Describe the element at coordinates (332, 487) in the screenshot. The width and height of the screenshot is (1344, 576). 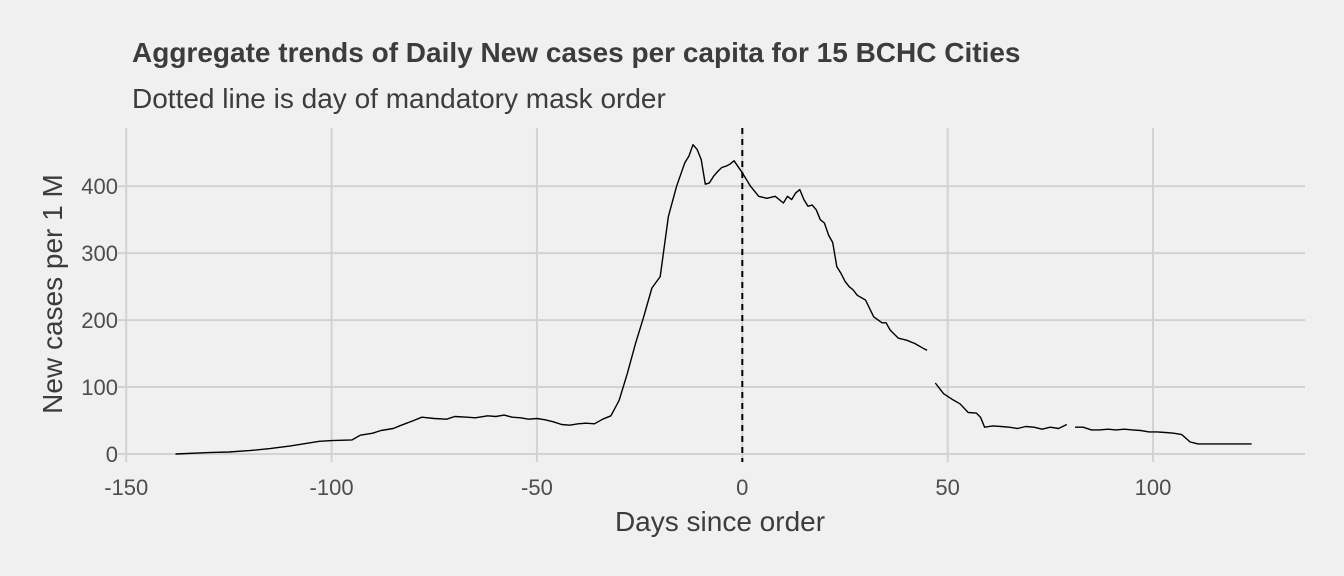
I see `x-tick-label: -100` at that location.